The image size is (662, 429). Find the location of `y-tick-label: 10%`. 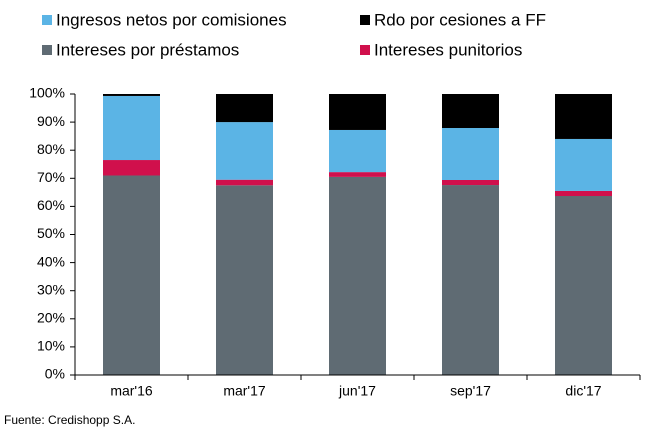

y-tick-label: 10% is located at coordinates (51, 346).